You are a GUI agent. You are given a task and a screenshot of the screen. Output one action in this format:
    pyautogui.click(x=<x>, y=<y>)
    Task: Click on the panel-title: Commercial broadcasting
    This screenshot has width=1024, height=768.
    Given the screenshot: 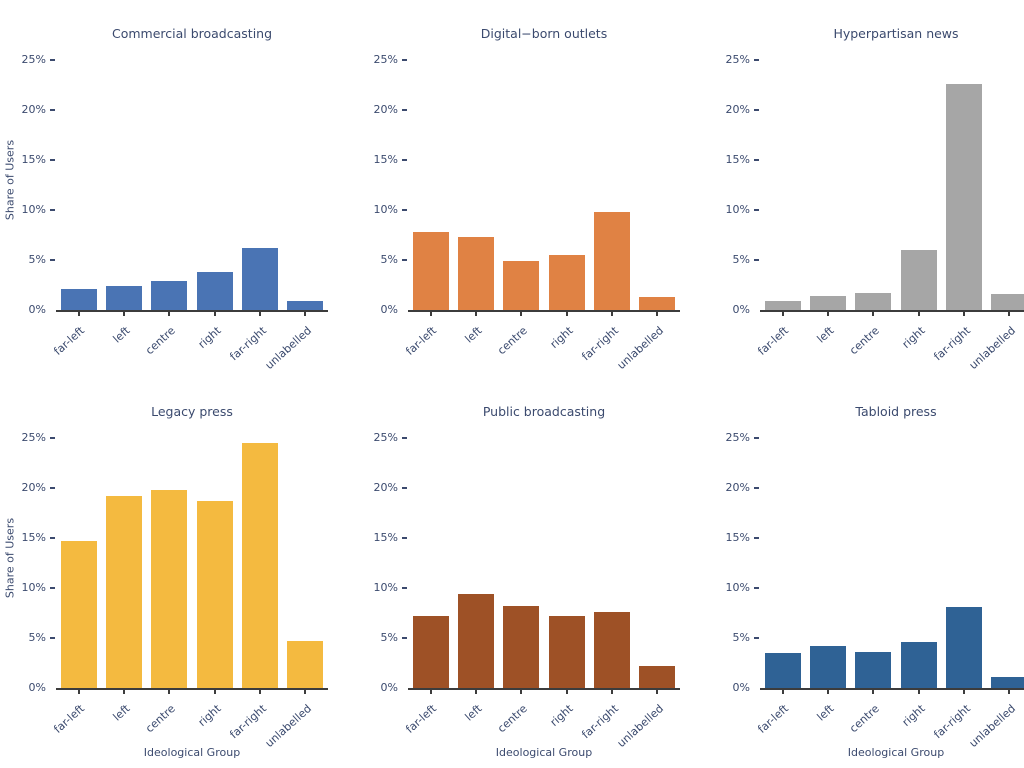 What is the action you would take?
    pyautogui.click(x=192, y=33)
    